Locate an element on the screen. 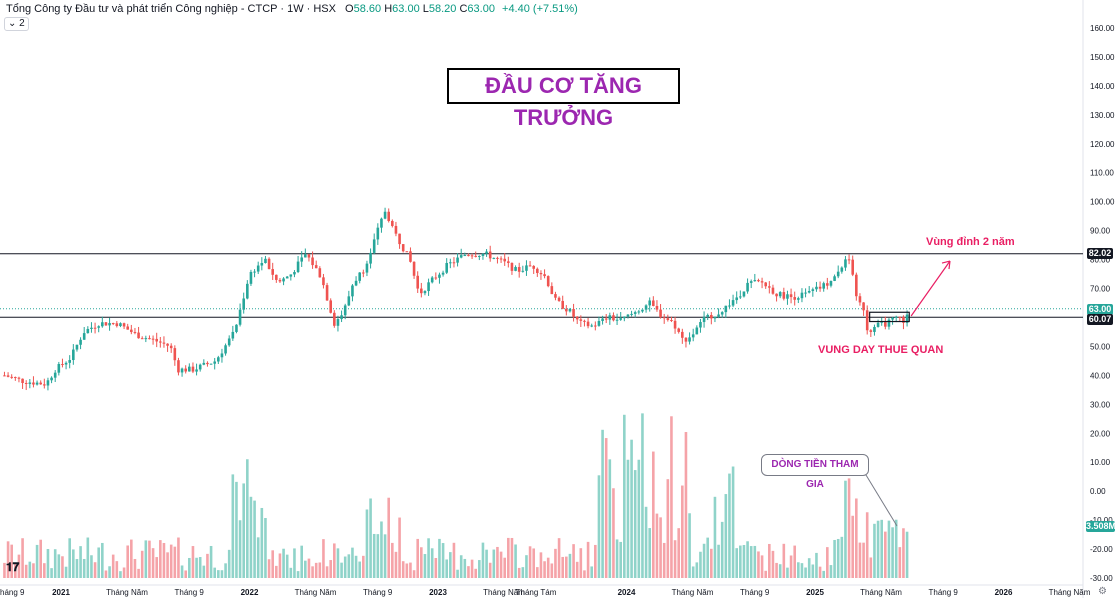 Image resolution: width=1116 pixels, height=598 pixels. indicator-collapse-button: ⌄ 2 is located at coordinates (16, 24).